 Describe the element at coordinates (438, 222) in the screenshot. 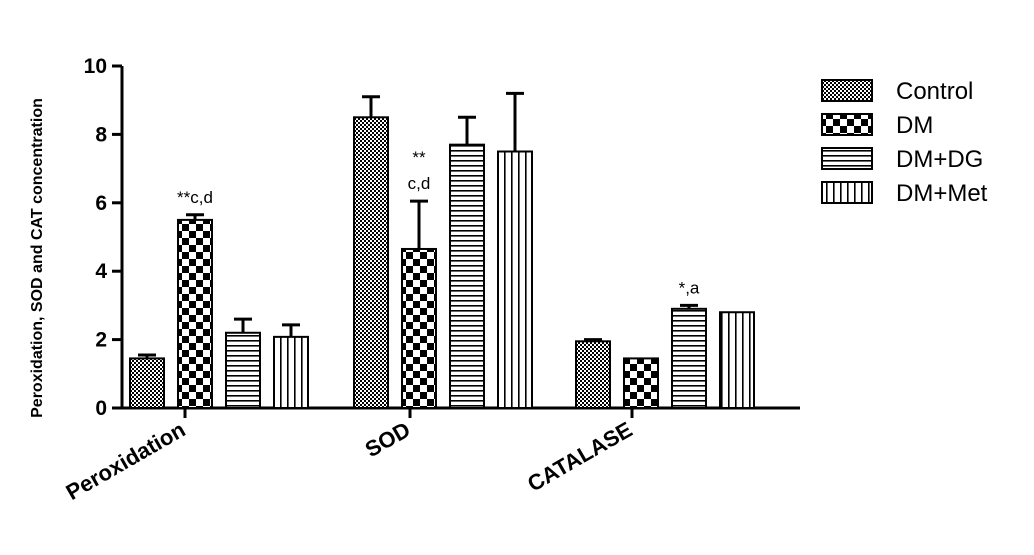

I see `annotations-group: **c,d**c,d*,a` at that location.